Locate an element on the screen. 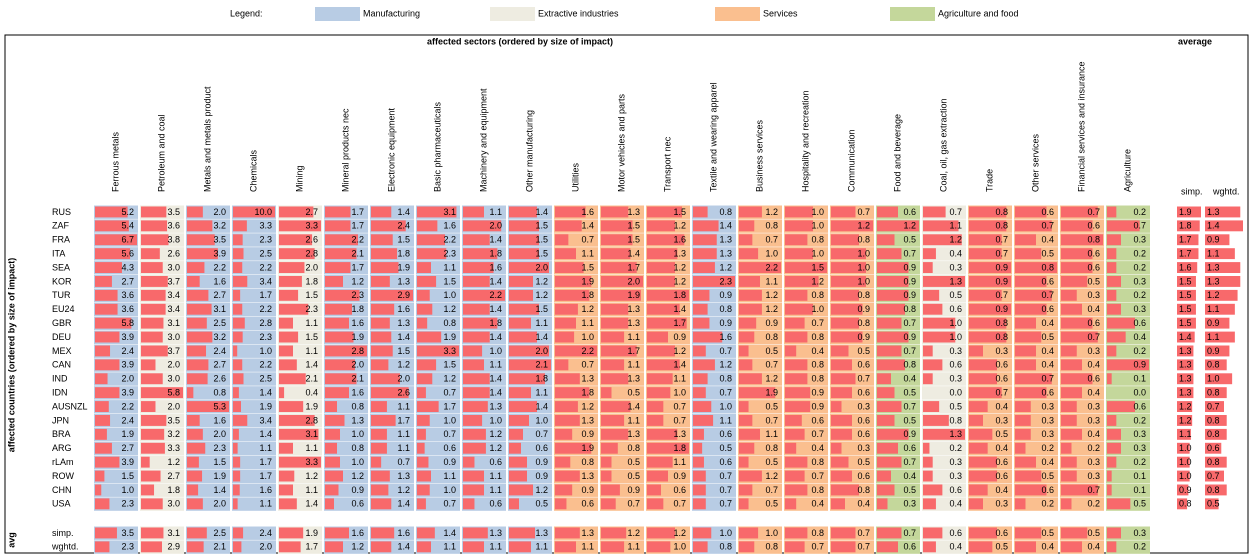 This screenshot has height=554, width=1253. cell-value: 0.1 is located at coordinates (1139, 379).